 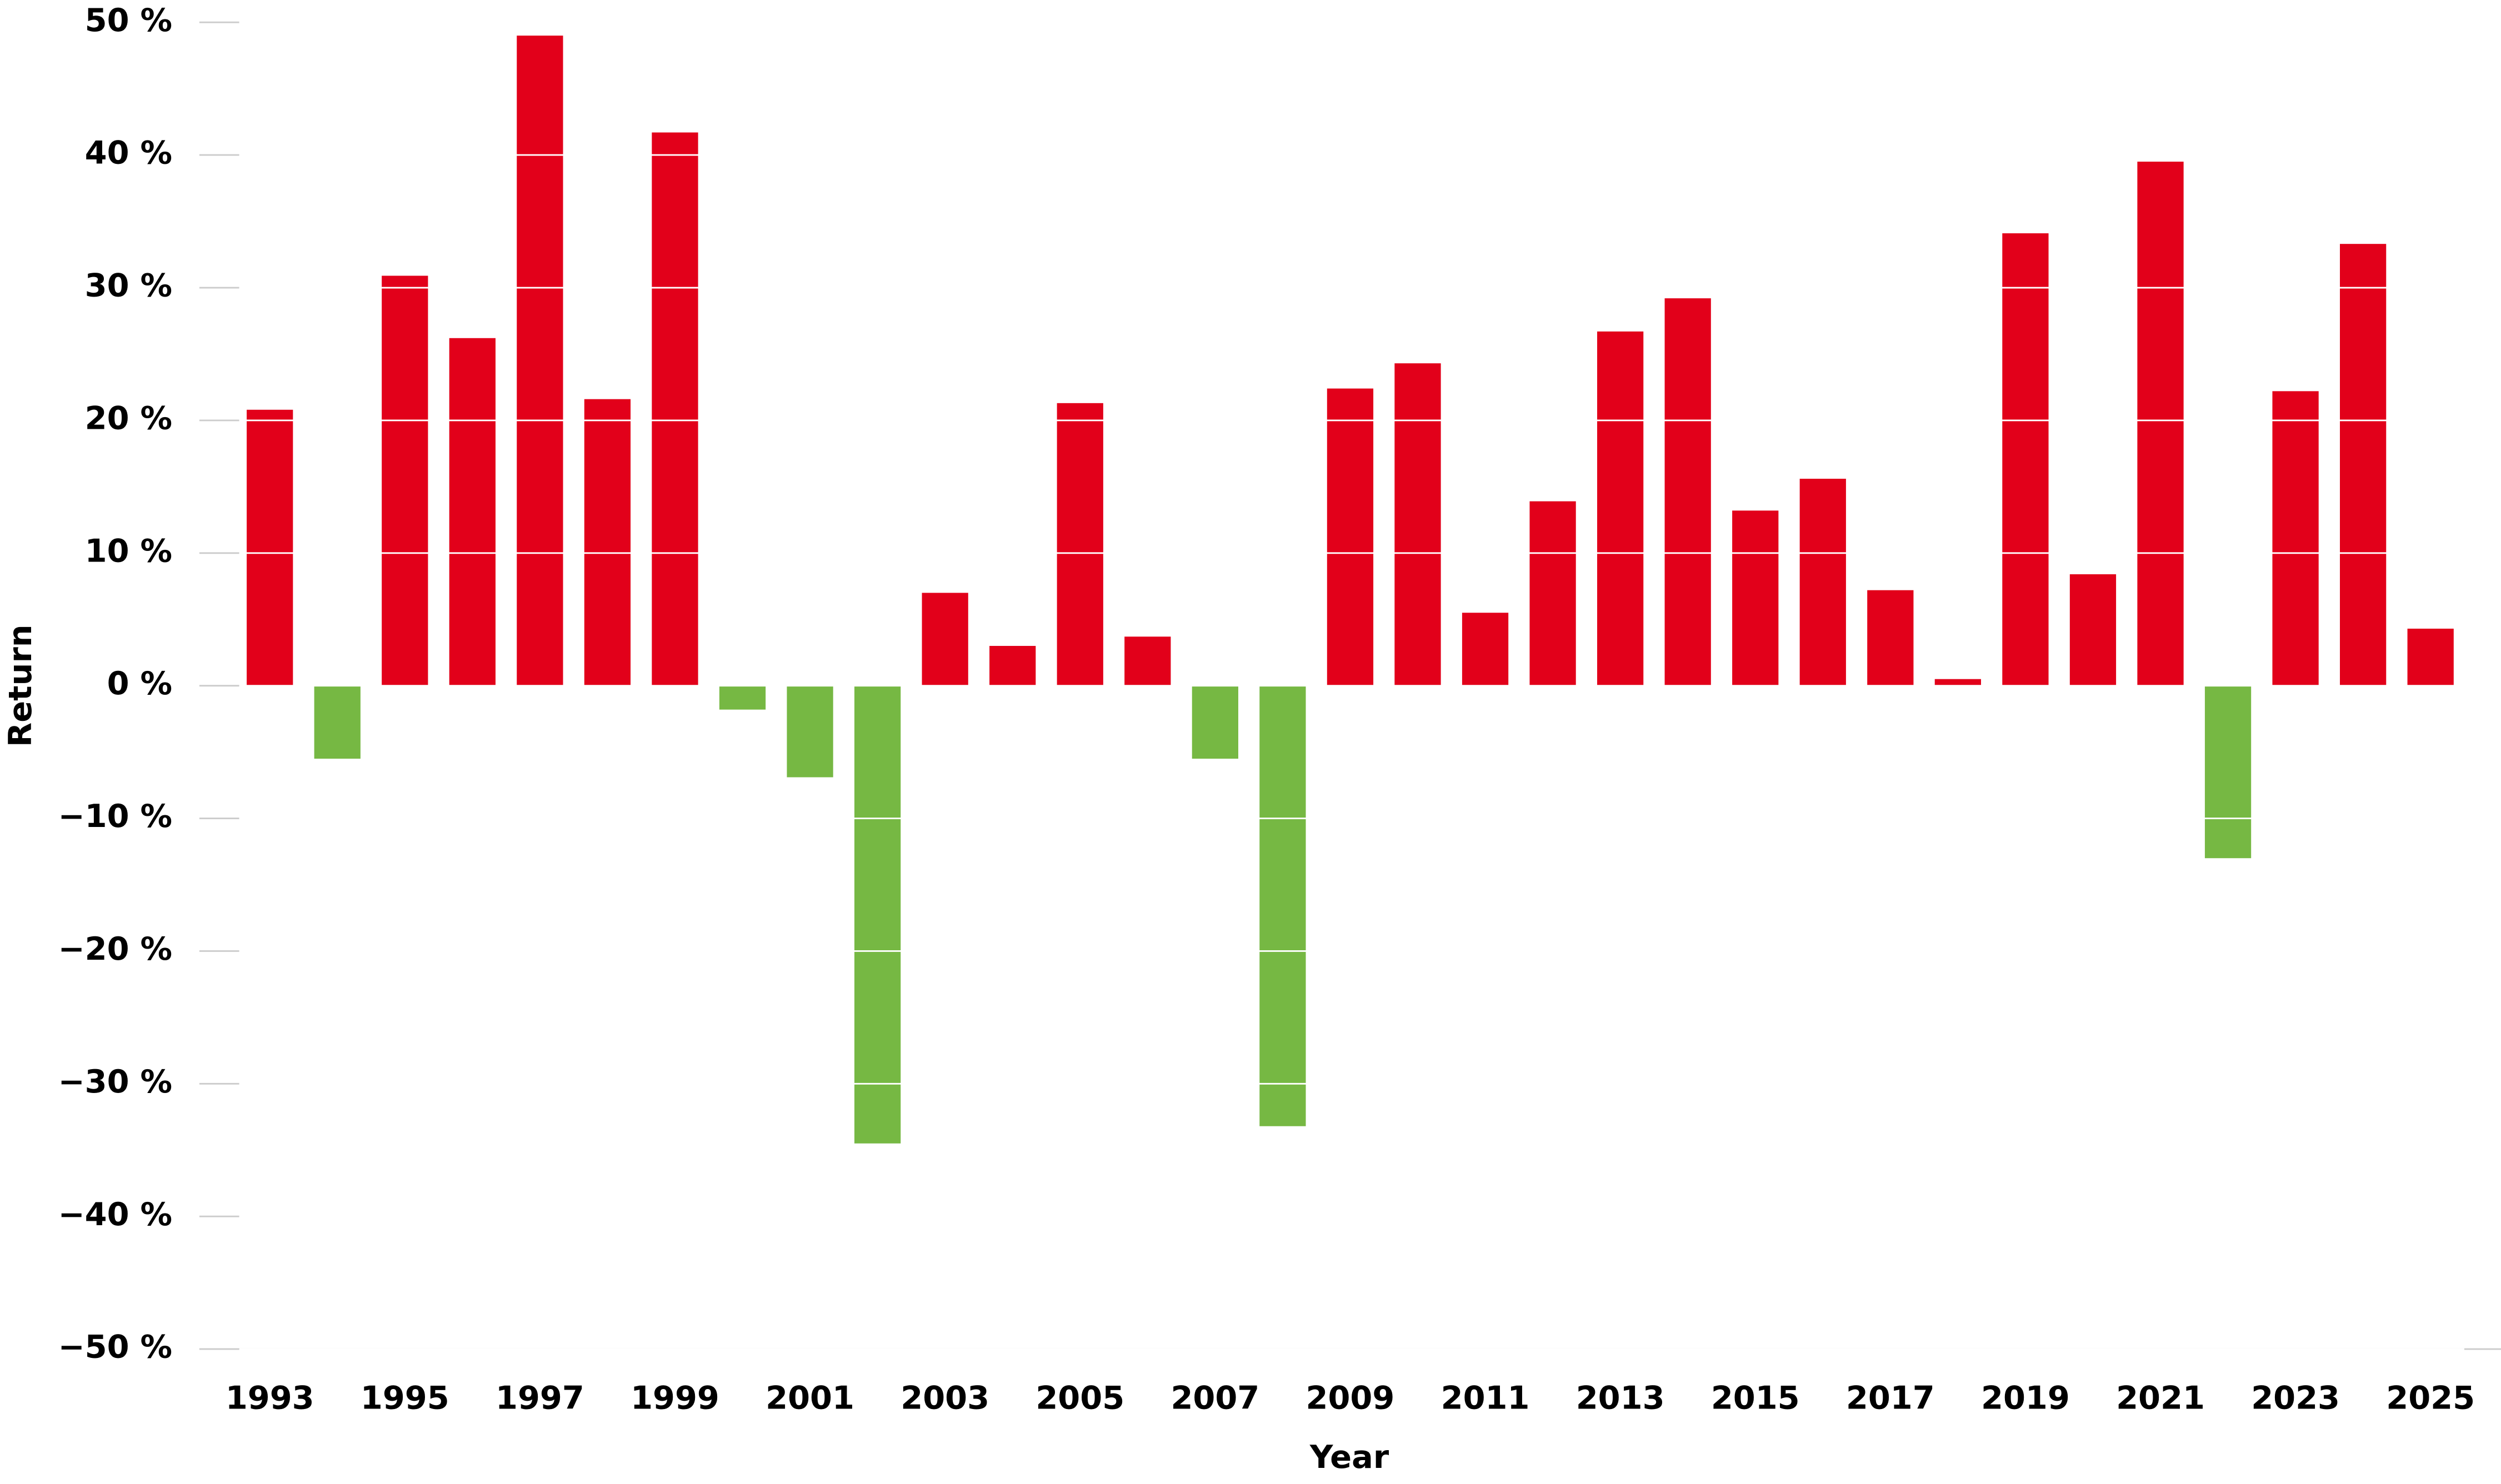 What do you see at coordinates (675, 1398) in the screenshot?
I see `x-tick-label: 1999` at bounding box center [675, 1398].